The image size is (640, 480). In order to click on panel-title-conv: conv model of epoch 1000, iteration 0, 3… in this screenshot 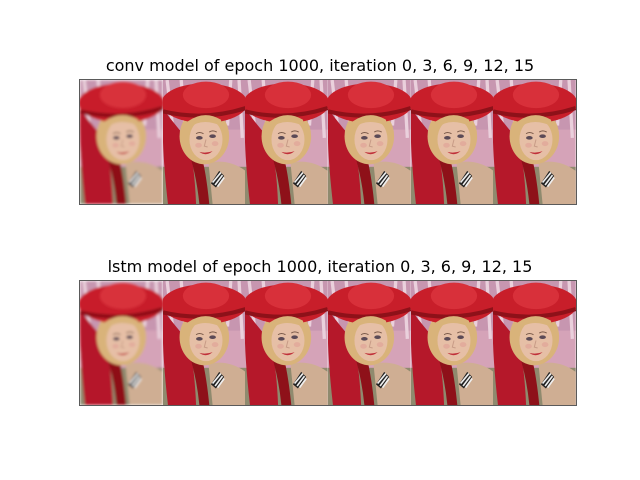, I will do `click(320, 65)`.